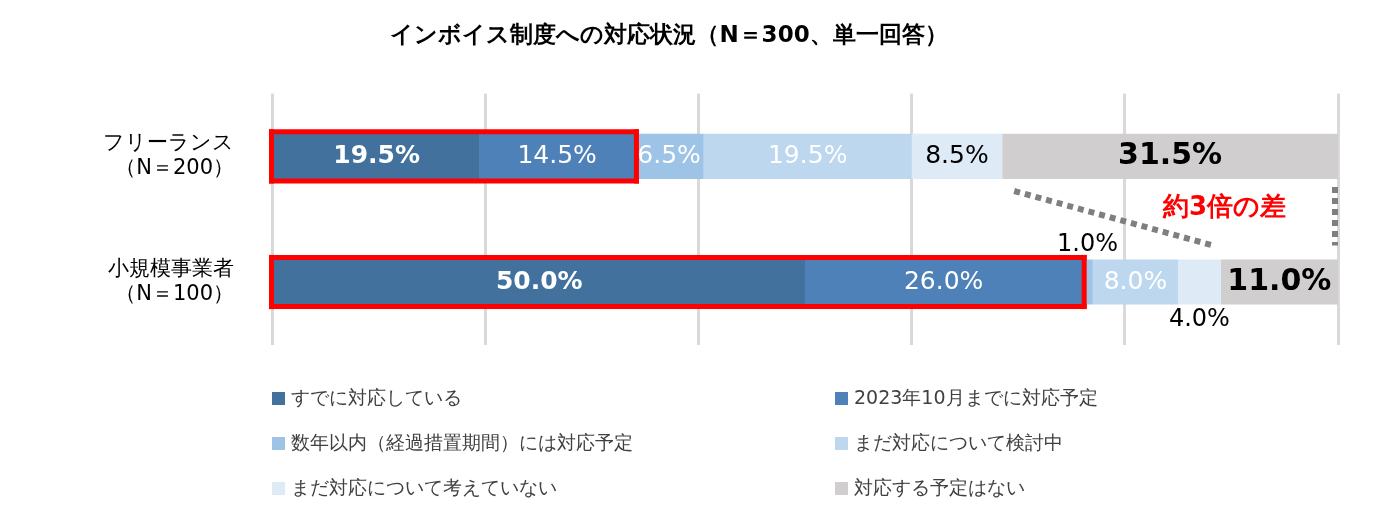  Describe the element at coordinates (1225, 207) in the screenshot. I see `annotation: 約3倍の差` at that location.